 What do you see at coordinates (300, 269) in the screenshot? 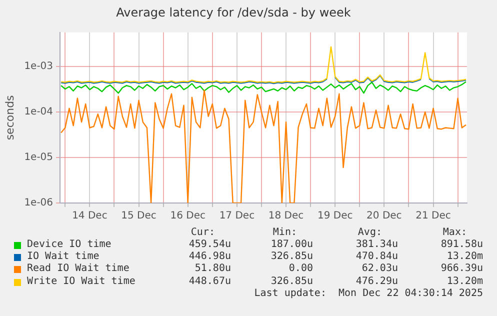
I see `text: 0.00` at bounding box center [300, 269].